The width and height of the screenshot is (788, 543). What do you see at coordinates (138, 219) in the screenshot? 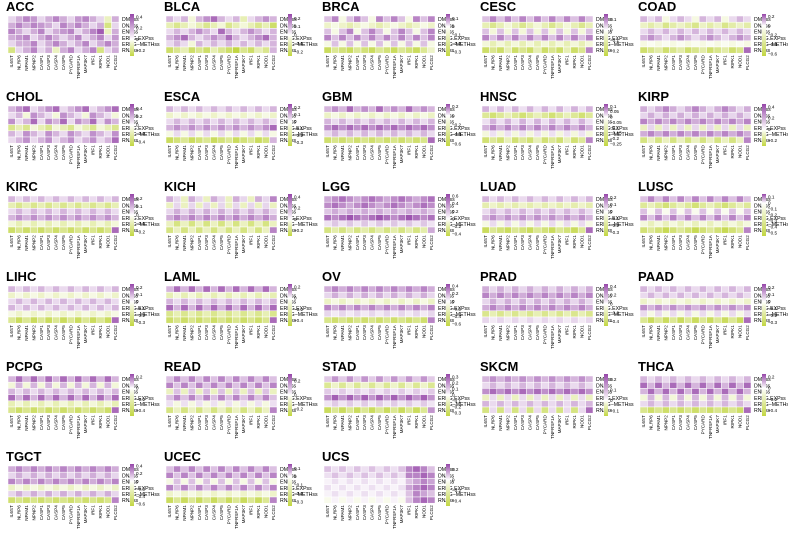
I see `row-label: EREG.EXPss` at bounding box center [138, 219].